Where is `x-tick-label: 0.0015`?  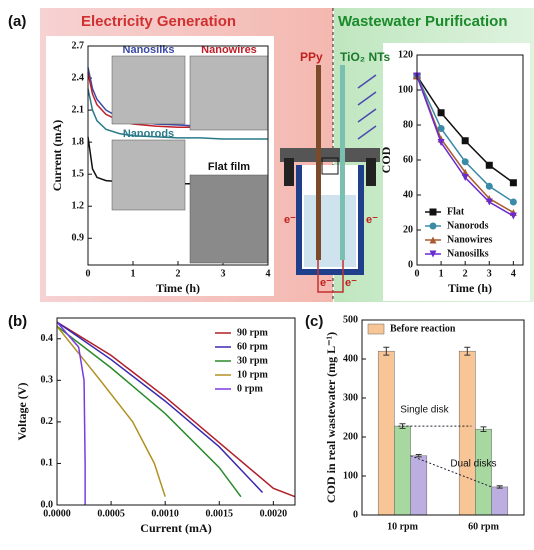 x-tick-label: 0.0015 is located at coordinates (220, 513).